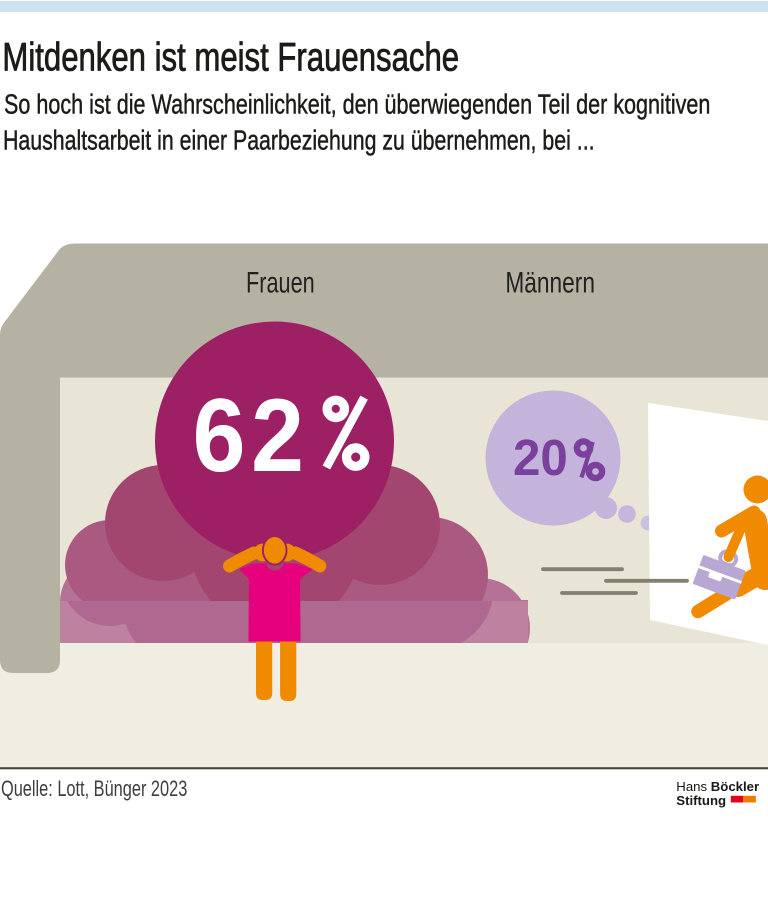  What do you see at coordinates (540, 457) in the screenshot?
I see `svg-text: 20` at bounding box center [540, 457].